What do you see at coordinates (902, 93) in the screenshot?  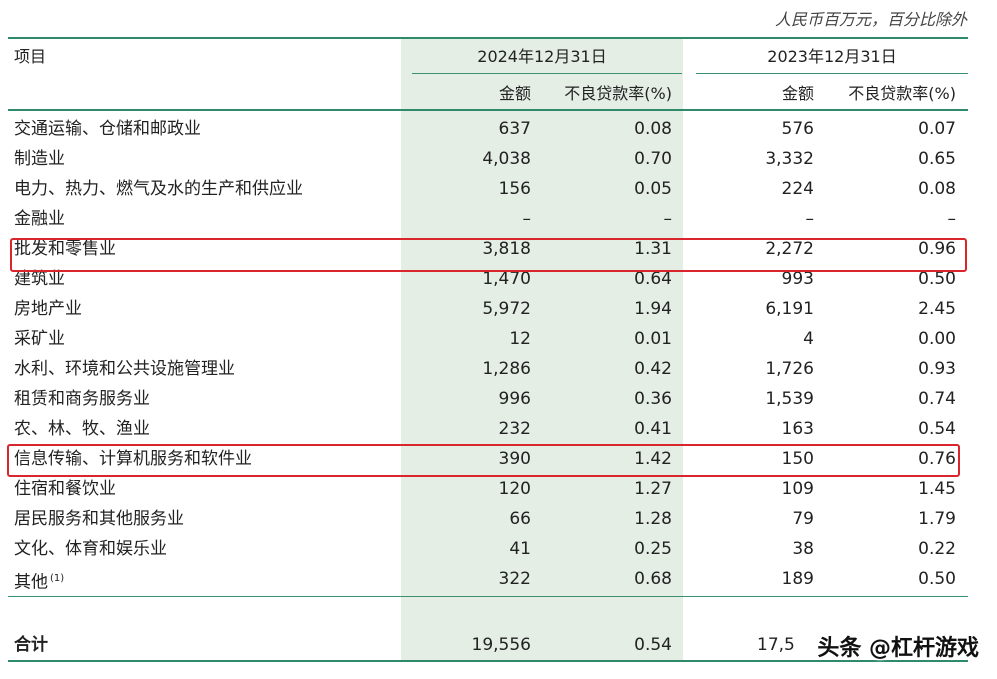 I see `header-npl-ratio-2023: 不良贷款率(%)` at bounding box center [902, 93].